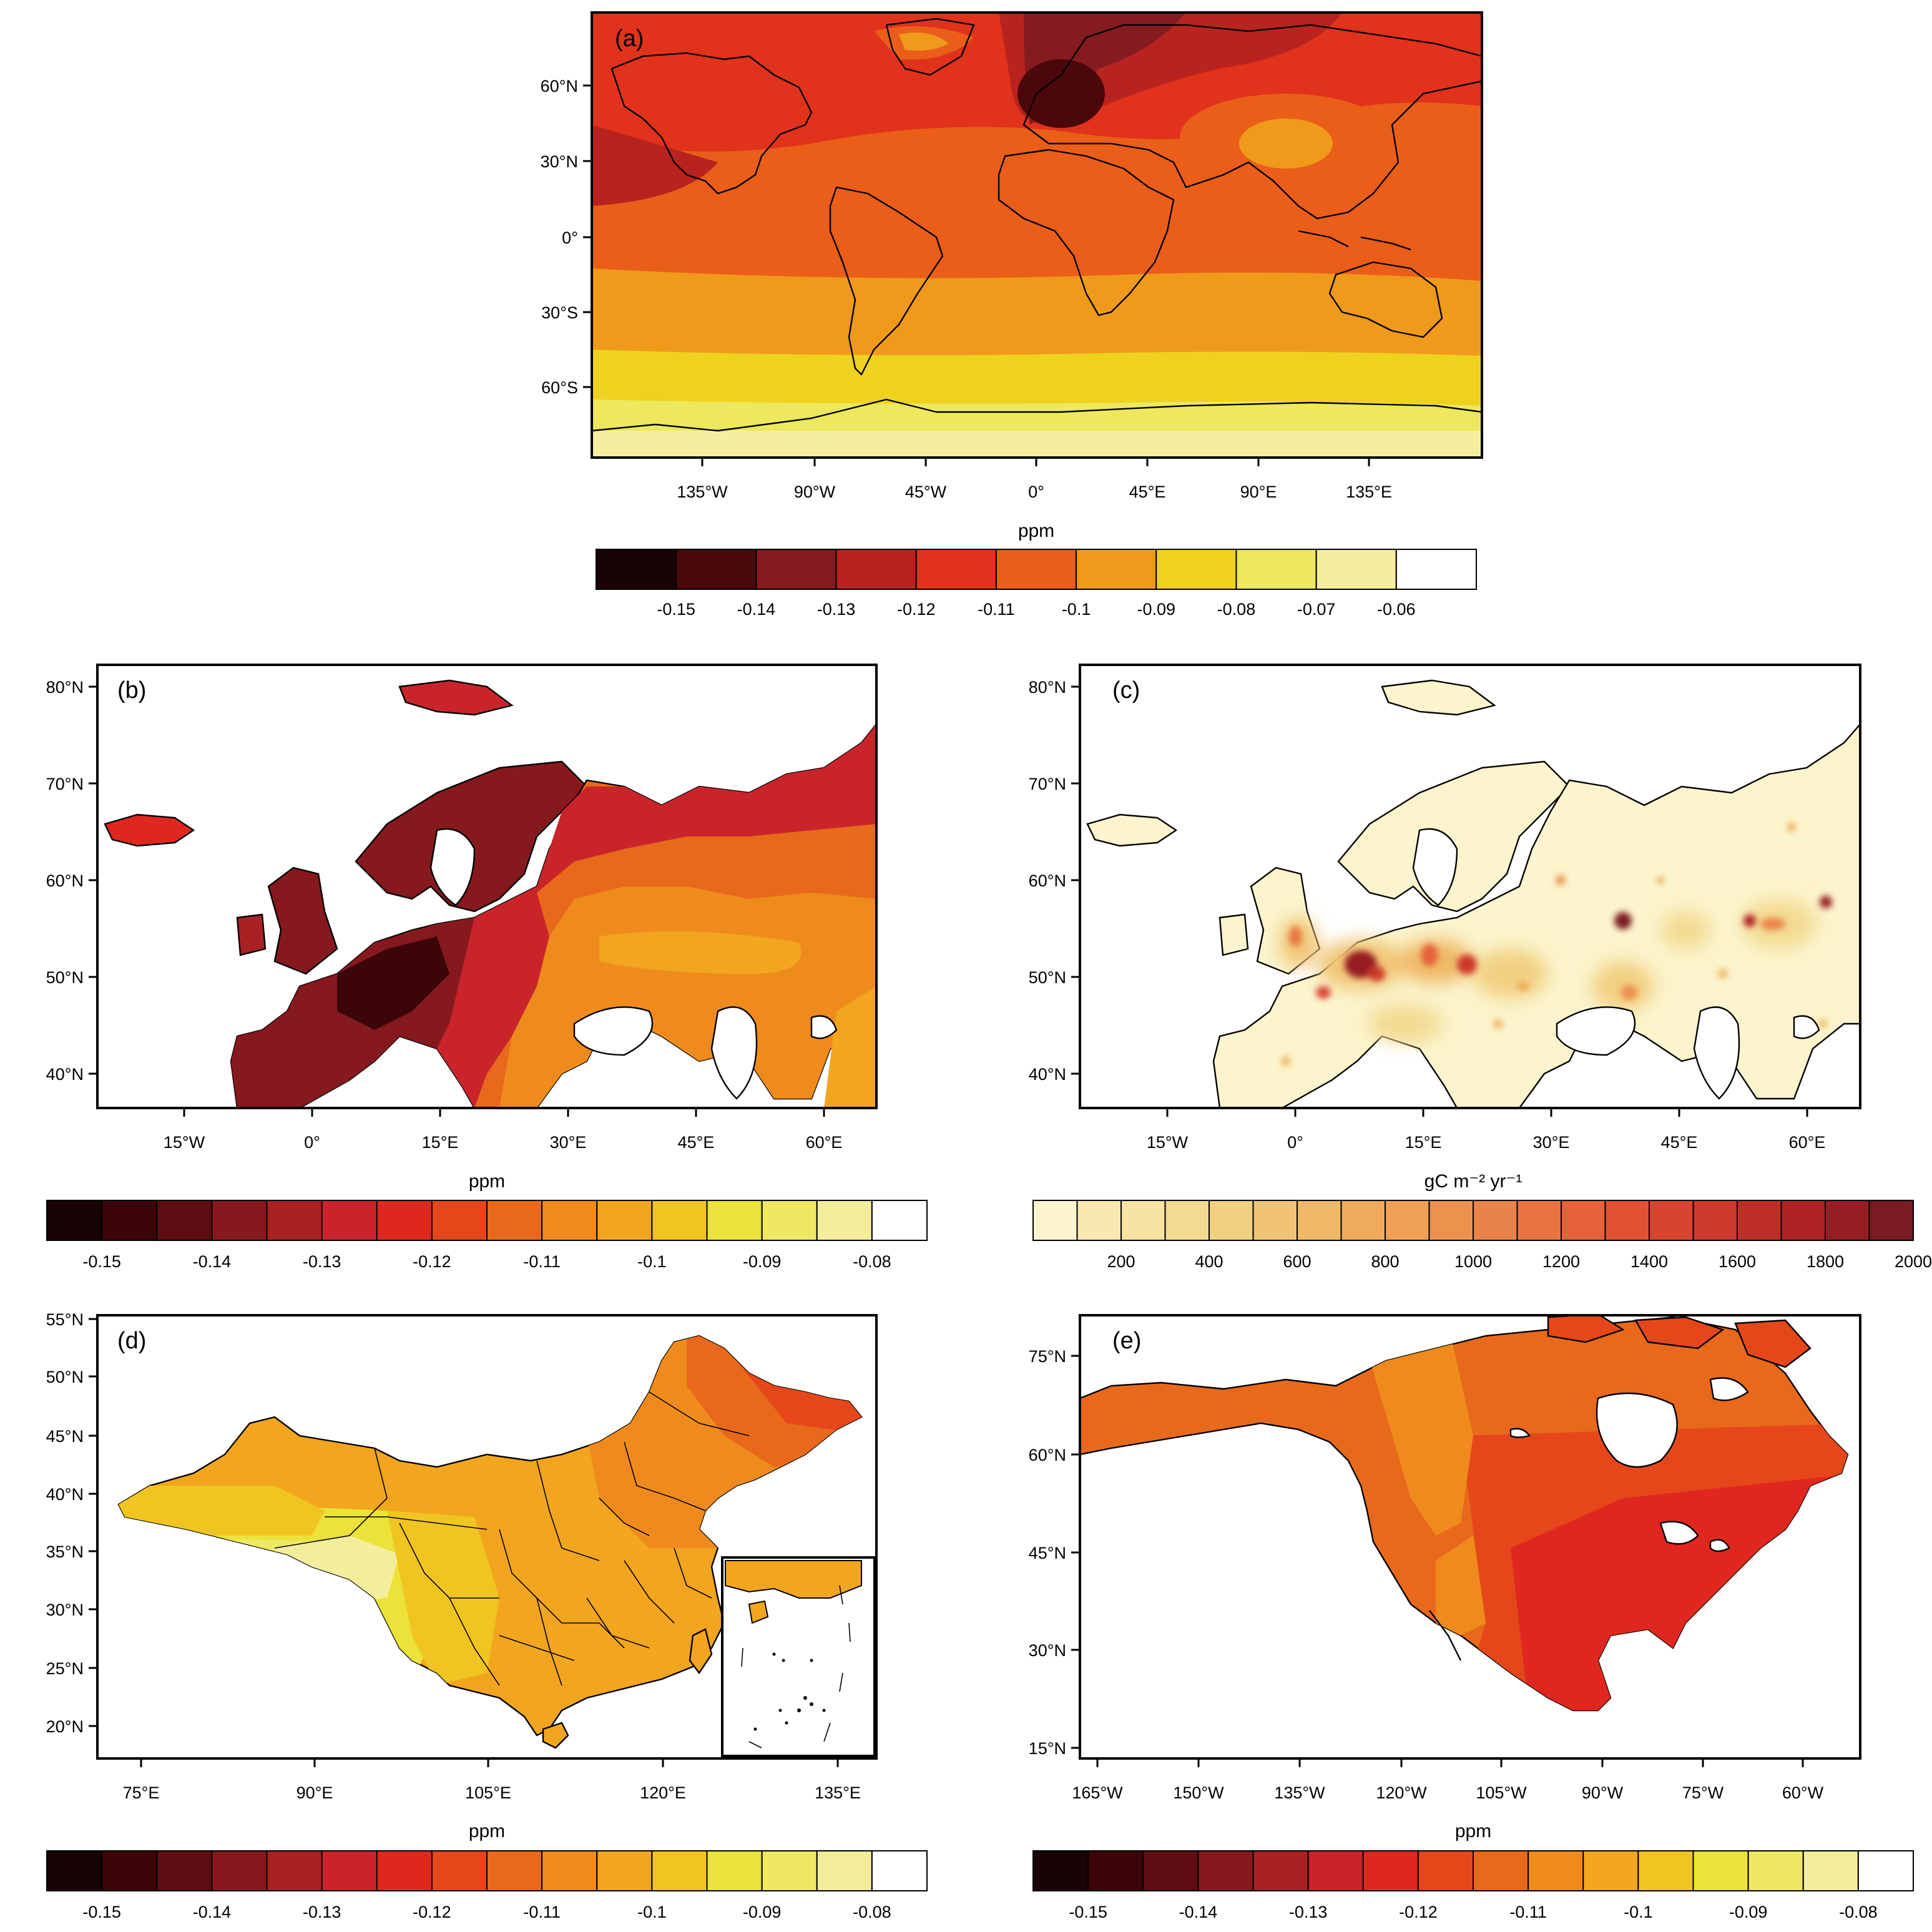 Image resolution: width=1932 pixels, height=1932 pixels. I want to click on lon-tick-label: 0°, so click(1295, 1143).